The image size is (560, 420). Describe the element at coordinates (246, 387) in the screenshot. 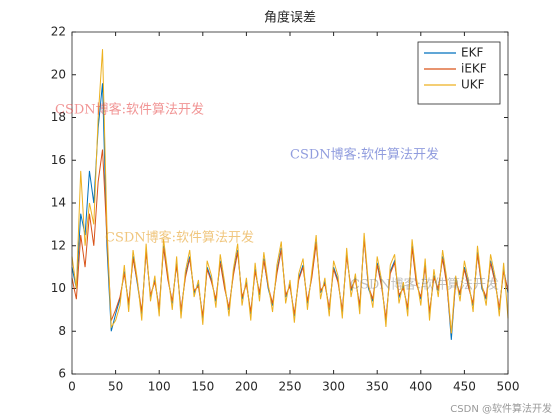

I see `x-tick-label: 200` at that location.